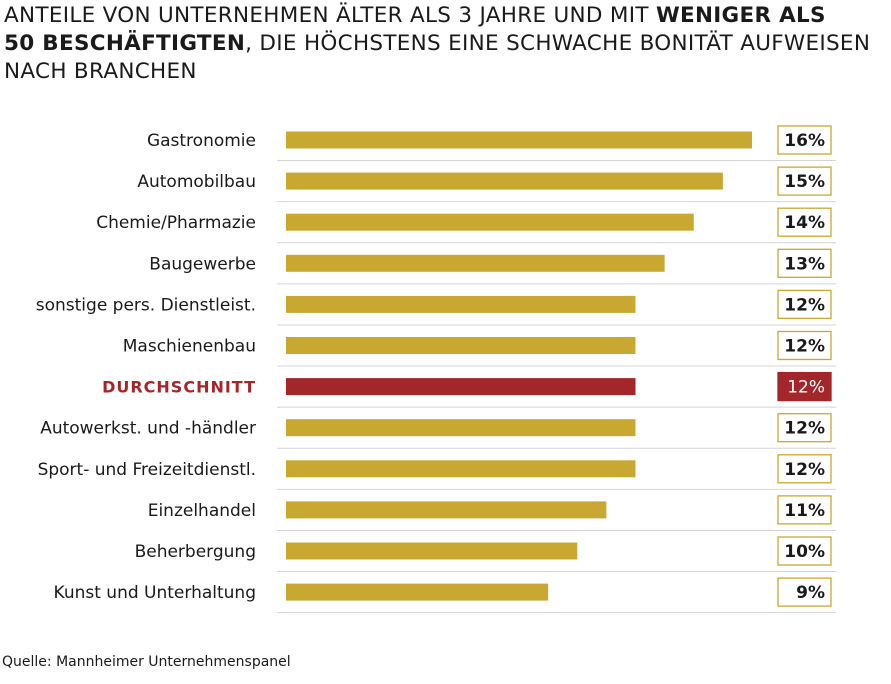 This screenshot has height=684, width=891. What do you see at coordinates (201, 141) in the screenshot?
I see `category-label: Gastronomie` at bounding box center [201, 141].